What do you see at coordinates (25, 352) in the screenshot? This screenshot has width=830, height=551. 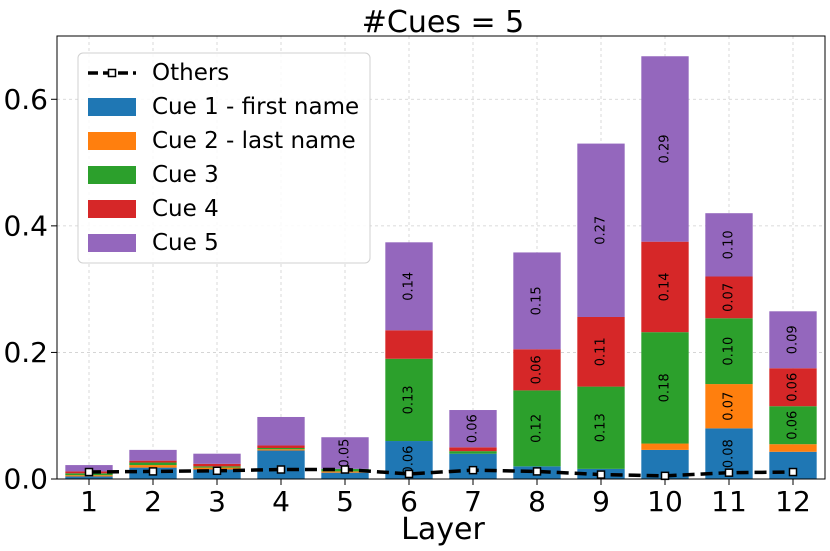 I see `y-tick-label: 0.2` at bounding box center [25, 352].